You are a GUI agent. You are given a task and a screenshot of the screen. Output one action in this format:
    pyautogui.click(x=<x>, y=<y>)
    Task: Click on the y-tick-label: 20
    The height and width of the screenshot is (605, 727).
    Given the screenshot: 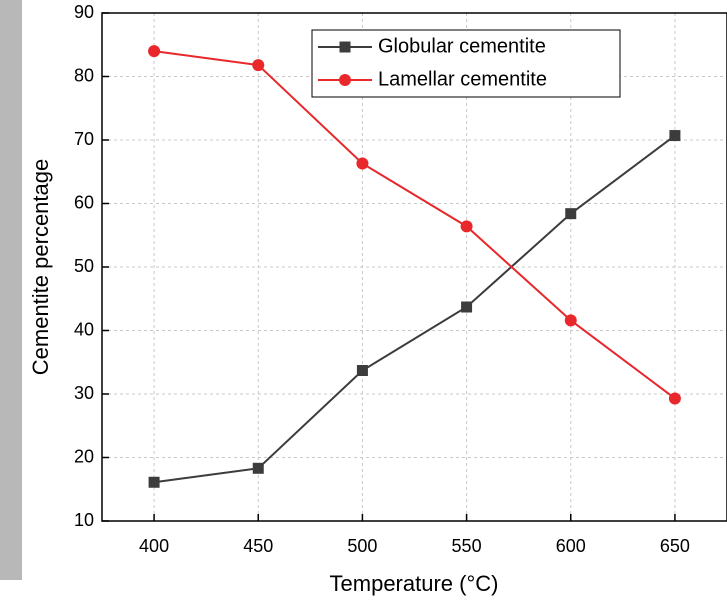 What is the action you would take?
    pyautogui.click(x=84, y=456)
    